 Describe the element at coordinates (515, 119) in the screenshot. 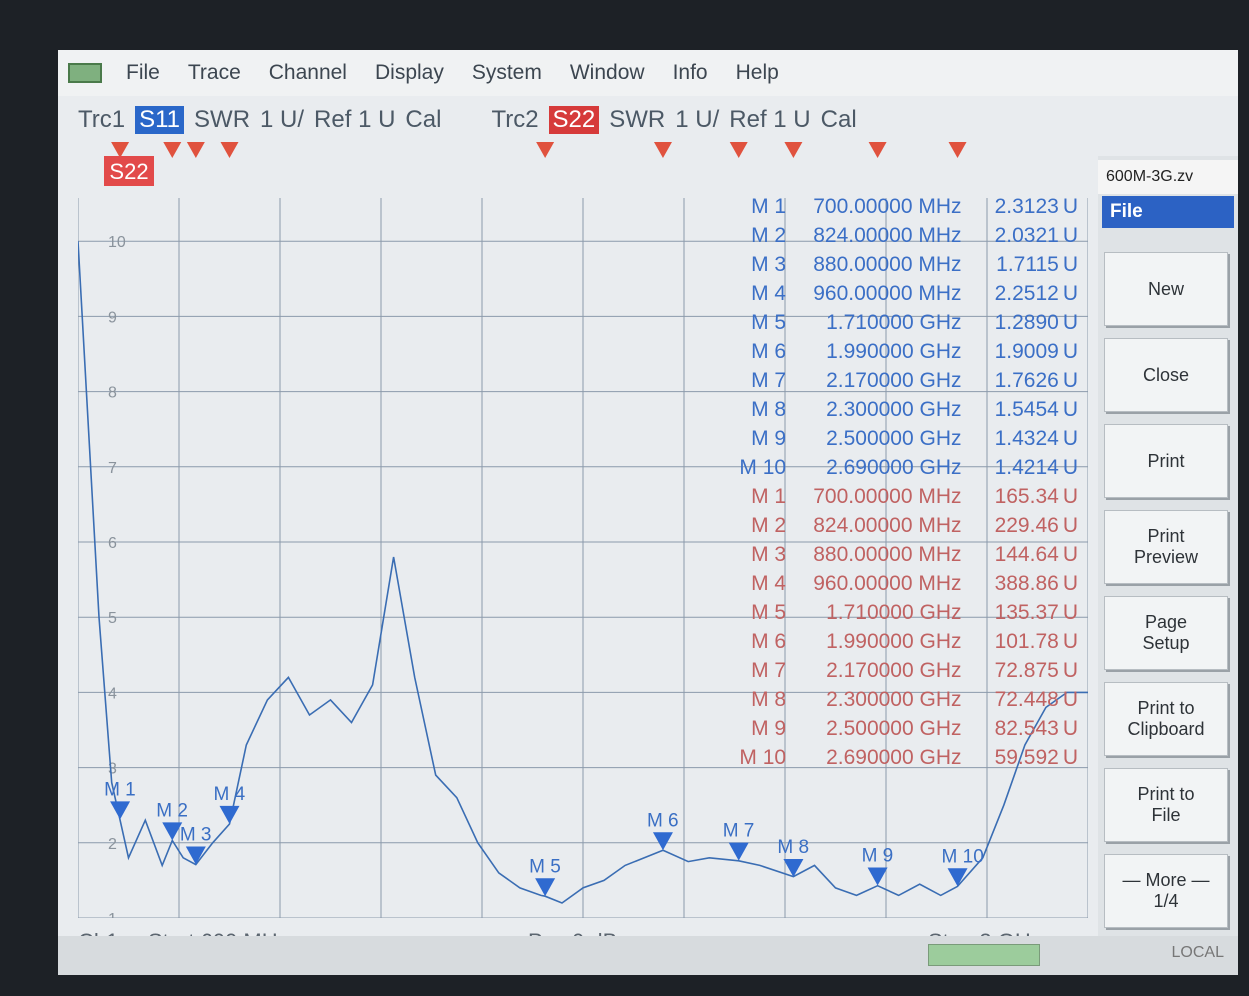

I see `trace2-label: Trc2` at that location.